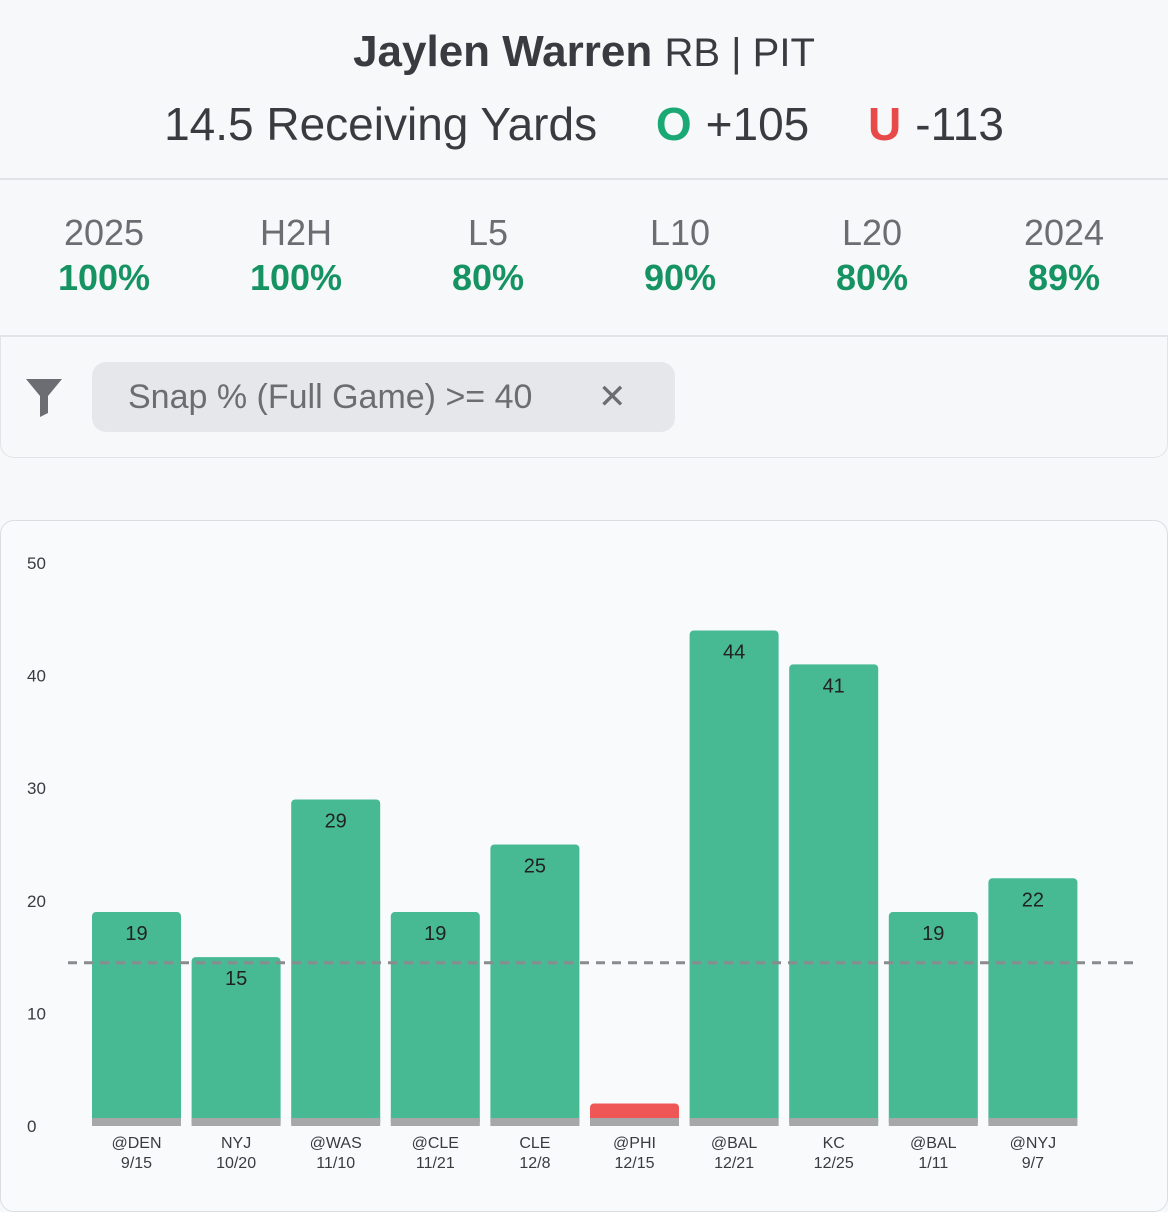  I want to click on x-category-label: KC, so click(834, 1143).